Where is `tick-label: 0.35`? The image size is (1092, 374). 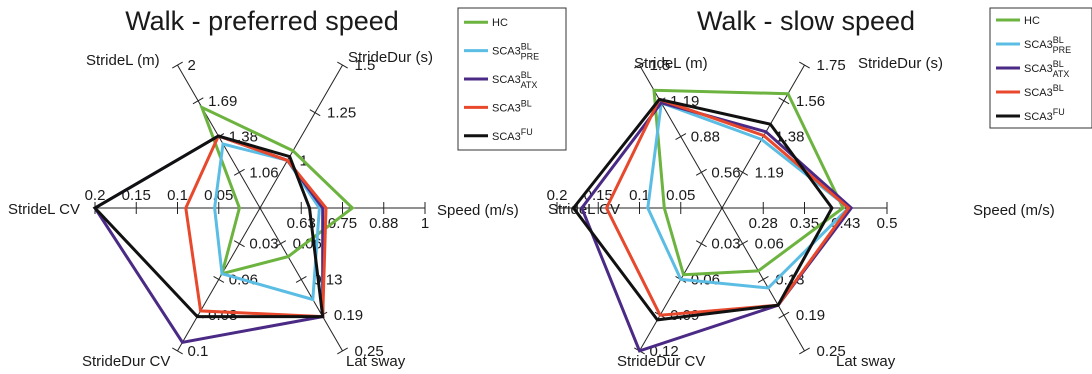
tick-label: 0.35 is located at coordinates (804, 223).